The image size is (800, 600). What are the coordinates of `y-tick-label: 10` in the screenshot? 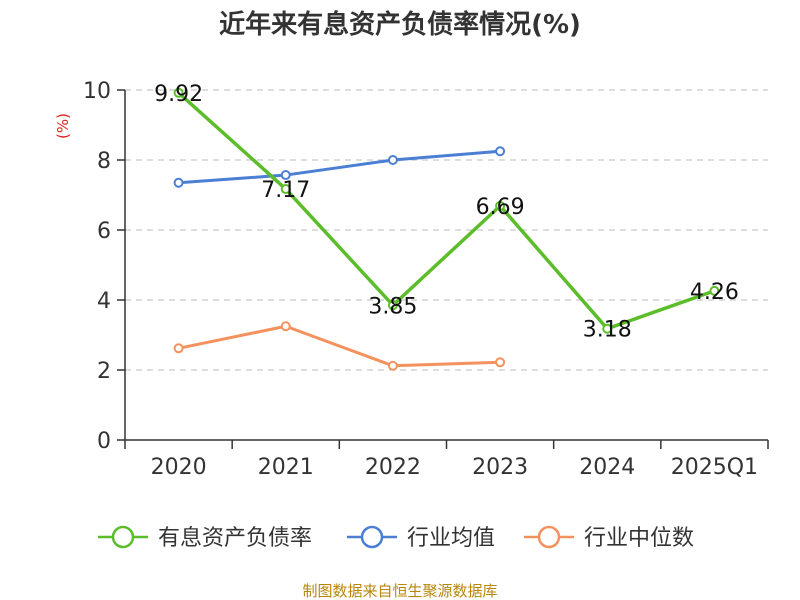 It's located at (97, 91).